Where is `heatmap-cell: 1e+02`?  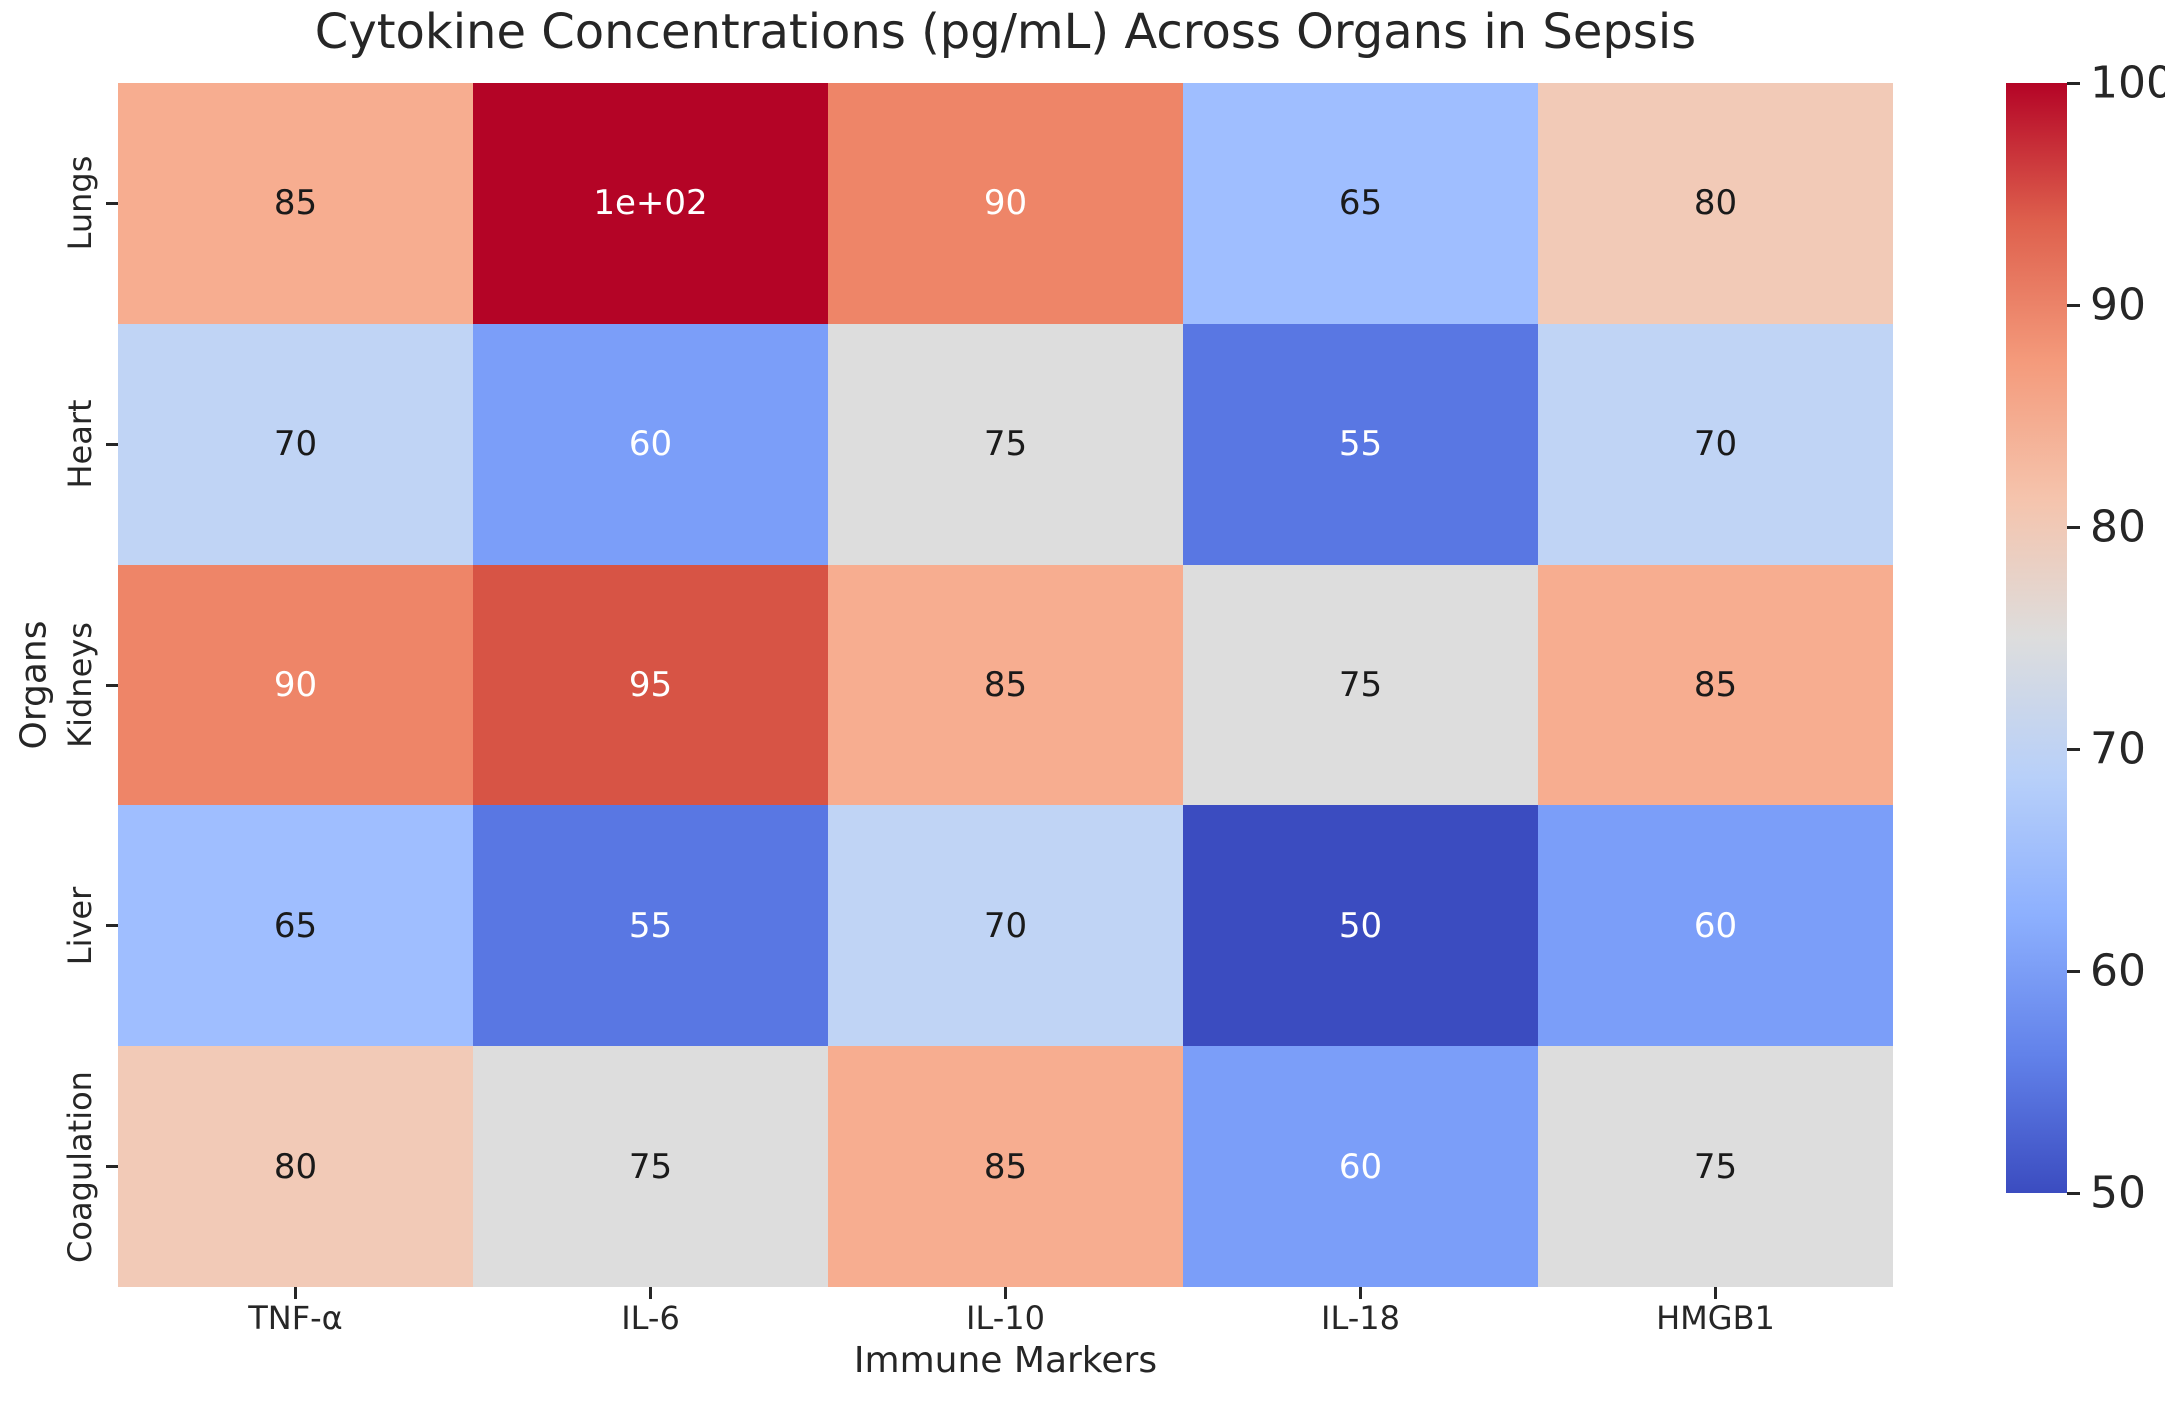 heatmap-cell: 1e+02 is located at coordinates (650, 203).